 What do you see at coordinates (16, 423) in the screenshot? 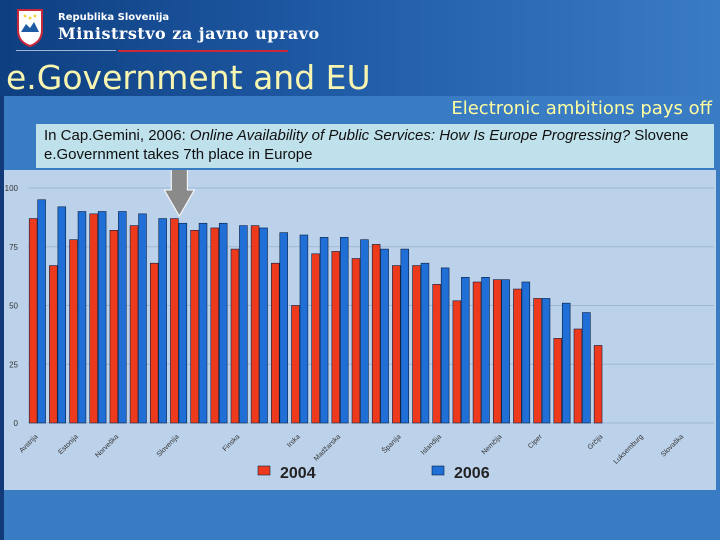
I see `y-tick-label: 0` at bounding box center [16, 423].